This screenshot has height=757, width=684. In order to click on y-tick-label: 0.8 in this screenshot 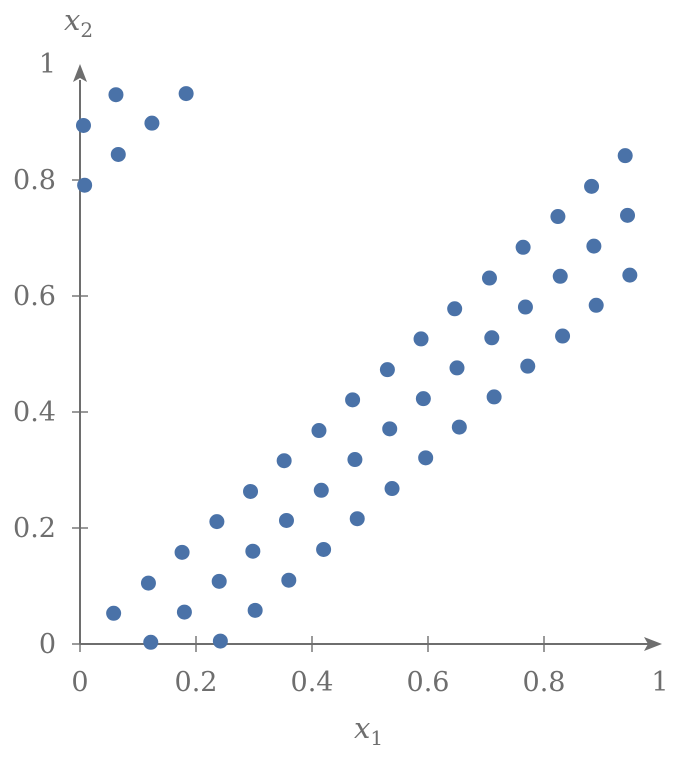, I will do `click(34, 180)`.